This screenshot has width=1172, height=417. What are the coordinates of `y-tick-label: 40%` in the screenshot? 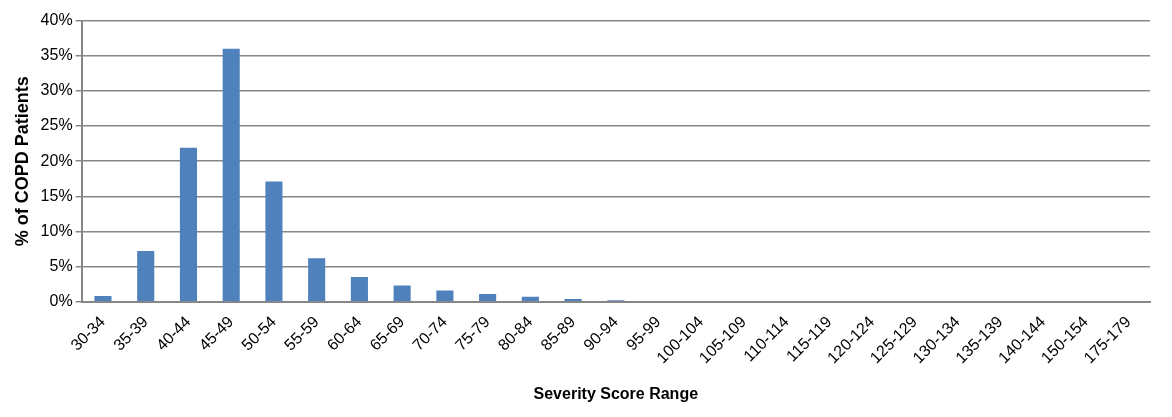 It's located at (56, 20).